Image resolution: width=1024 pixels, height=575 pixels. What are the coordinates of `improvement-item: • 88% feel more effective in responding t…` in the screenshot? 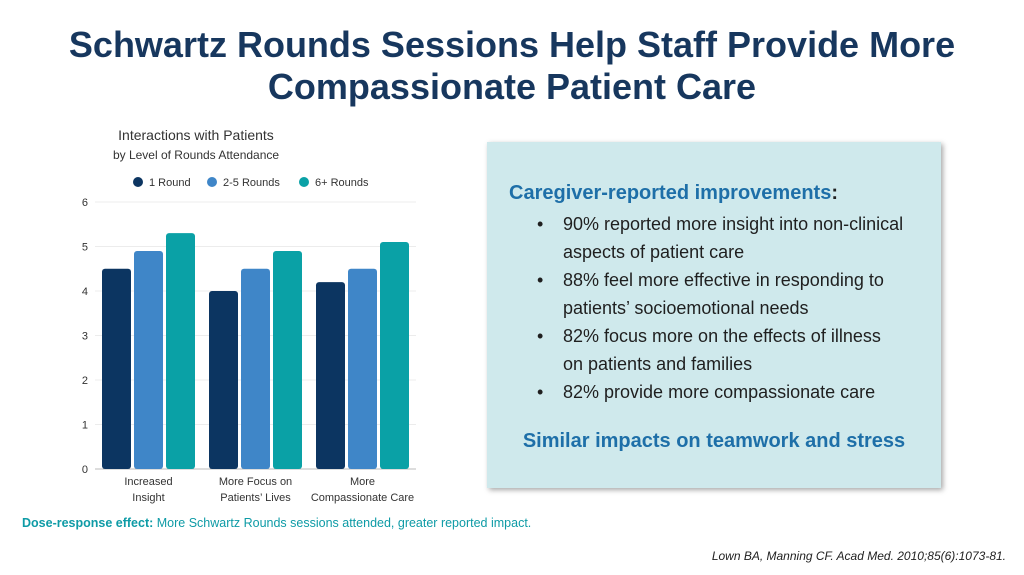 It's located at (733, 294).